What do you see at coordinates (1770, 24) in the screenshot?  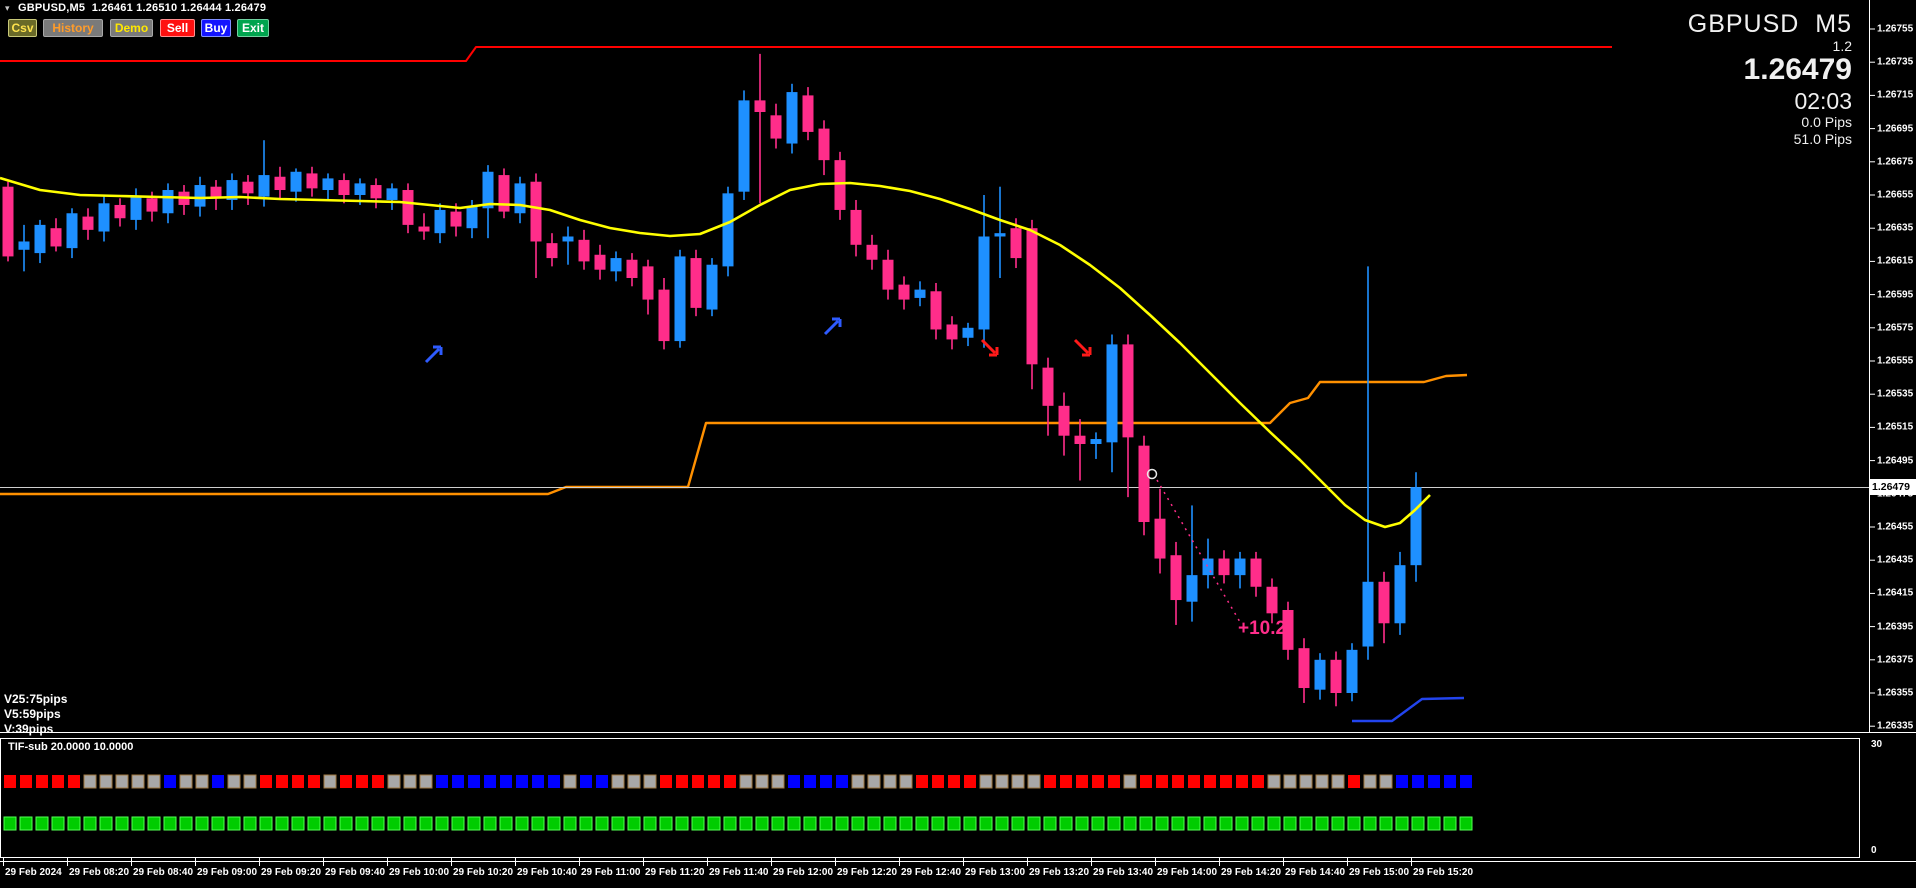 I see `quote-symbol: GBPUSD M5` at bounding box center [1770, 24].